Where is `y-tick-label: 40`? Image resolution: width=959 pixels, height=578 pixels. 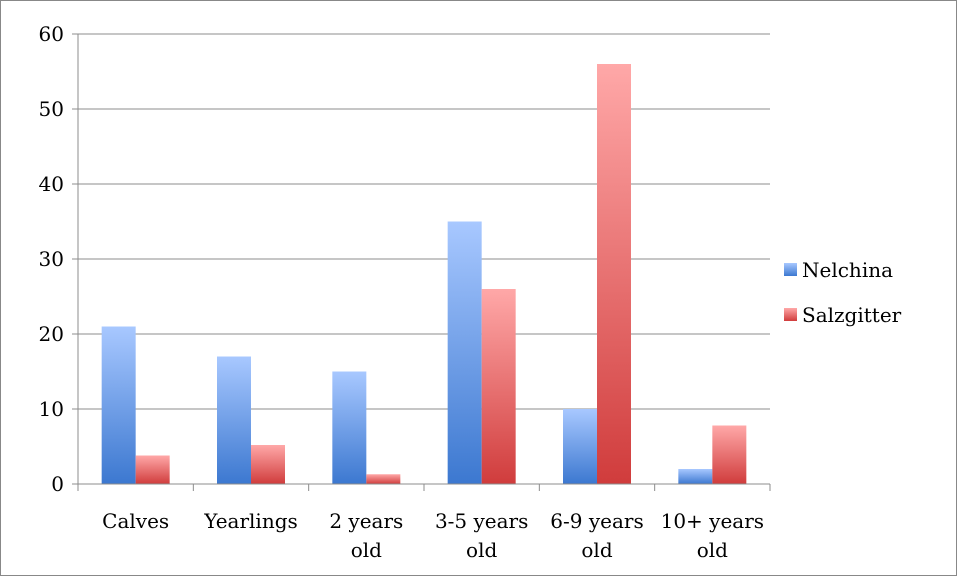
y-tick-label: 40 is located at coordinates (51, 184).